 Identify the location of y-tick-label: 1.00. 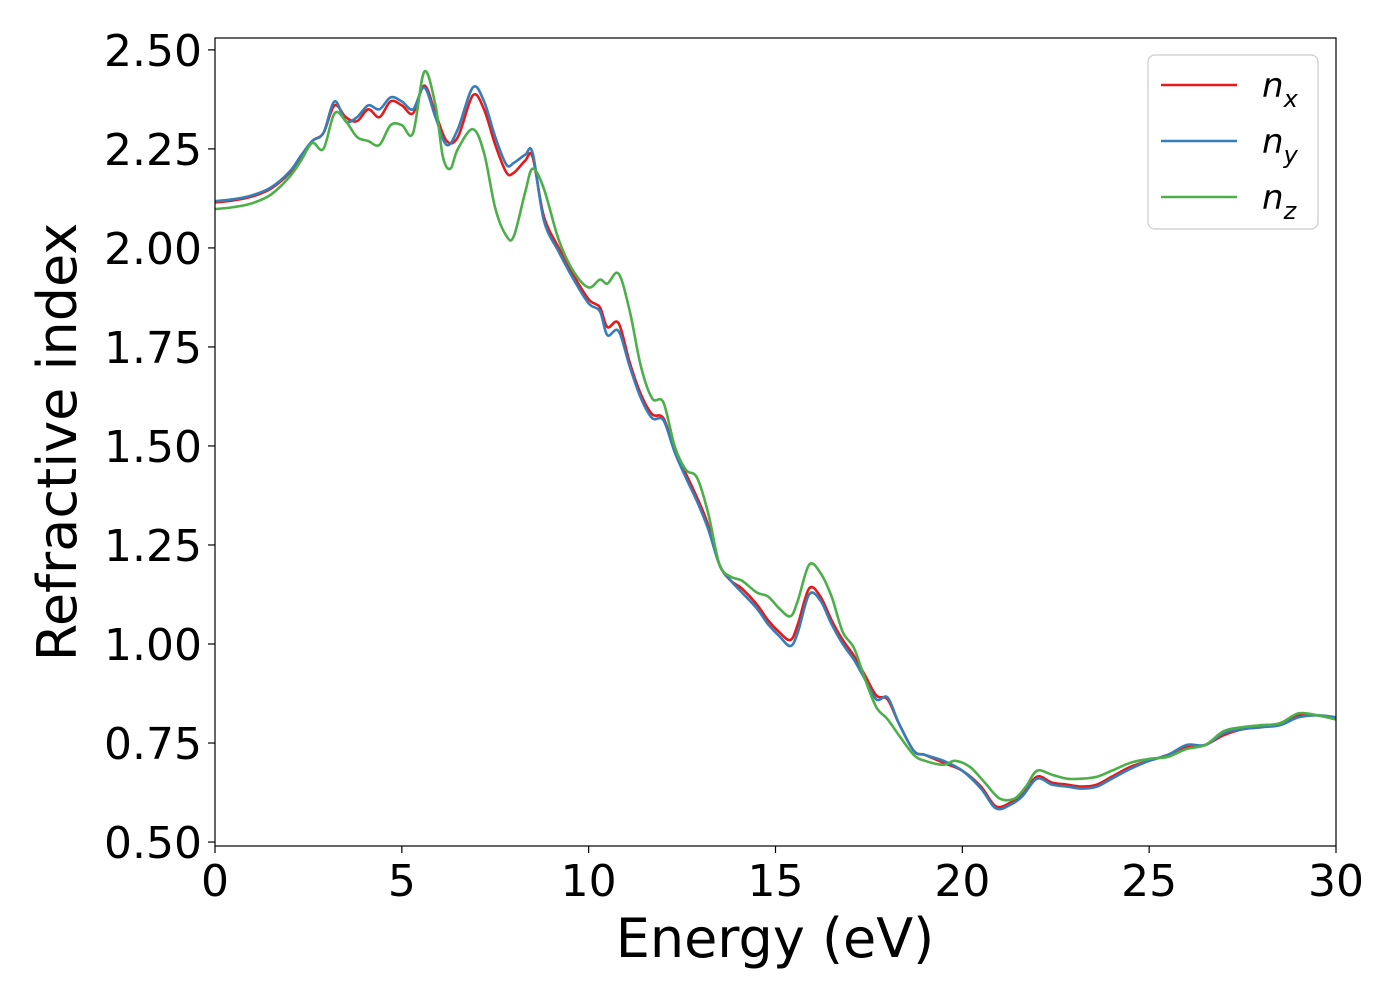
(153, 645).